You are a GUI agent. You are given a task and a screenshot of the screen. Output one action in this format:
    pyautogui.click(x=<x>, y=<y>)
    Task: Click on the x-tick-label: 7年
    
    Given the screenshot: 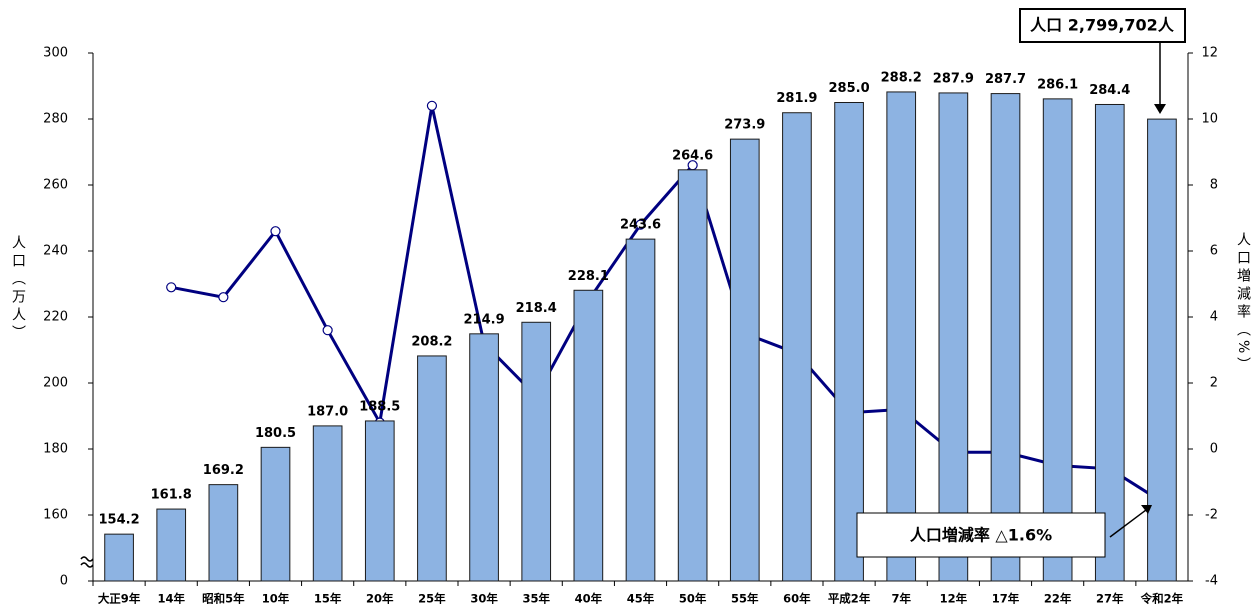 What is the action you would take?
    pyautogui.click(x=901, y=599)
    